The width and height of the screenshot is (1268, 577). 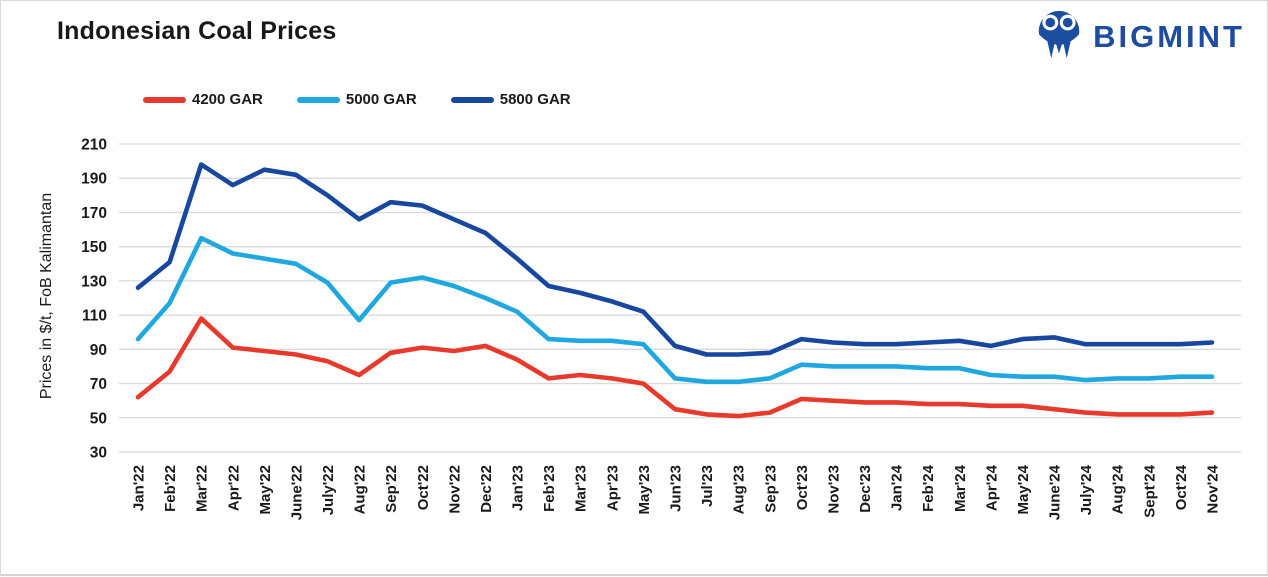 I want to click on x-tick-label: July'22, so click(x=328, y=490).